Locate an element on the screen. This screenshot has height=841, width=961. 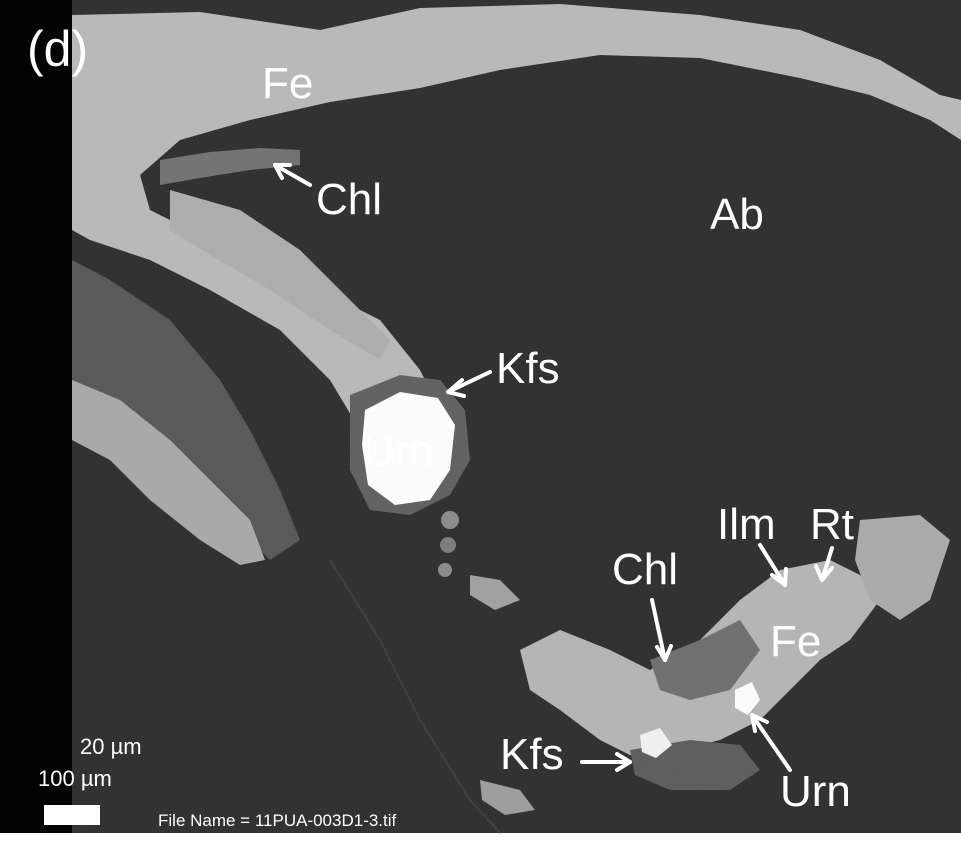
arrow-chl-top is located at coordinates (292, 175).